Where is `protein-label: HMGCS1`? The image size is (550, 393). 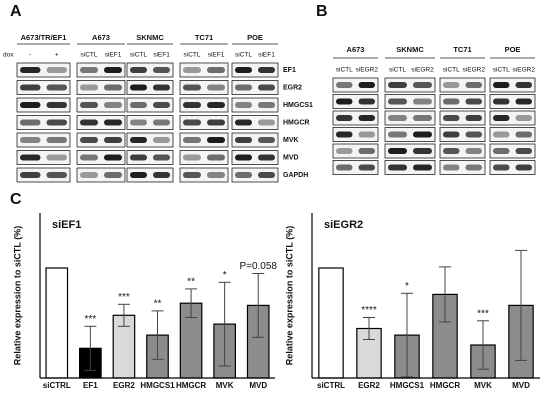
protein-label: HMGCS1 is located at coordinates (298, 105).